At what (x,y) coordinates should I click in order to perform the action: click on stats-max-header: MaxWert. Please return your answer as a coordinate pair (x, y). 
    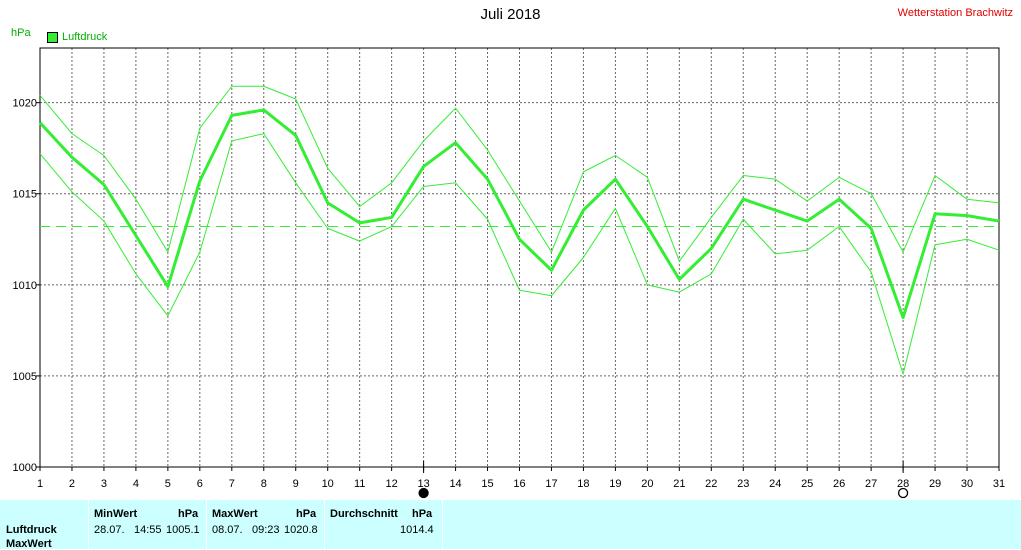
    Looking at the image, I should click on (235, 514).